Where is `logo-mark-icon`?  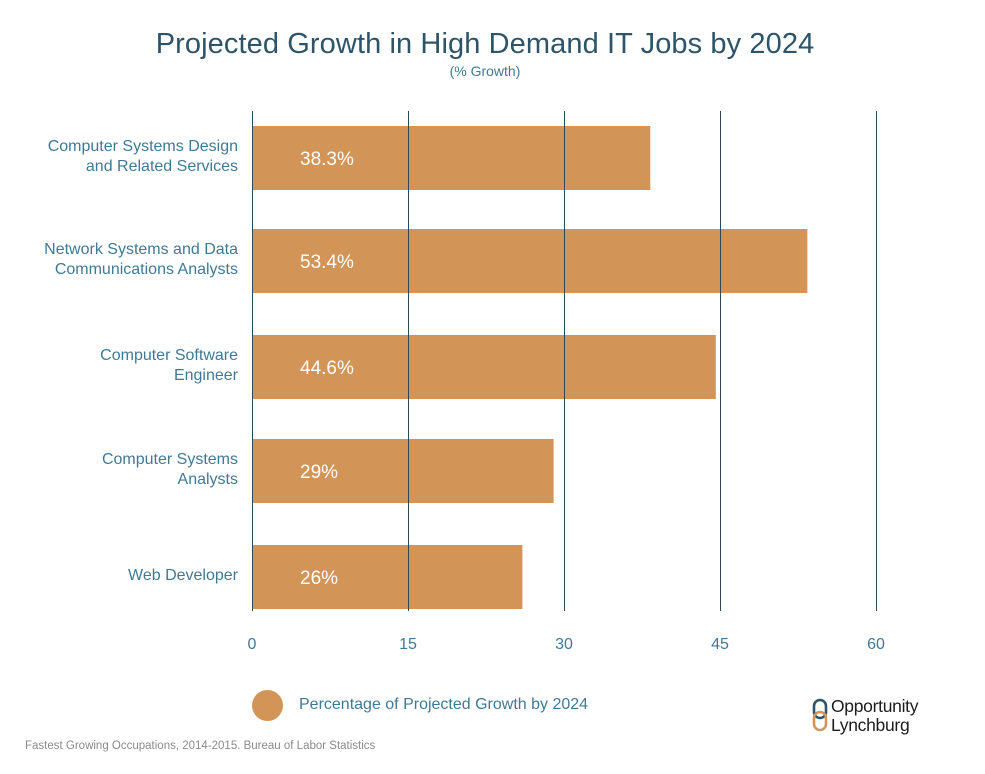 logo-mark-icon is located at coordinates (820, 715).